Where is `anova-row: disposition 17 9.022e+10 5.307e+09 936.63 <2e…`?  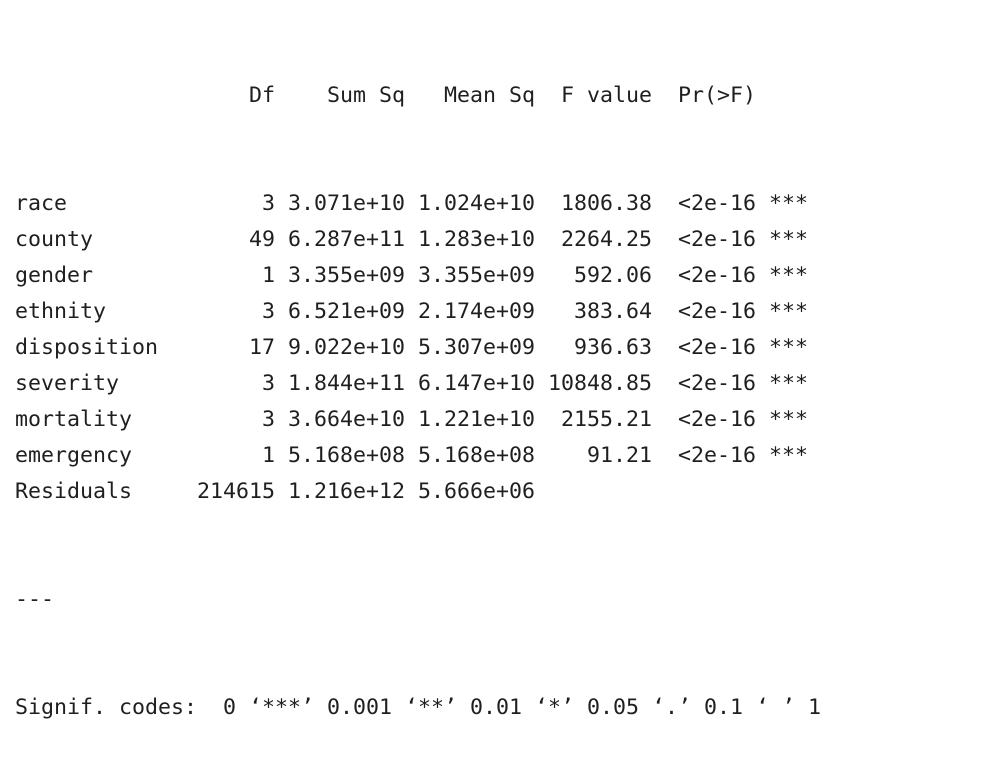 anova-row: disposition 17 9.022e+10 5.307e+09 936.63 <2e… is located at coordinates (418, 348).